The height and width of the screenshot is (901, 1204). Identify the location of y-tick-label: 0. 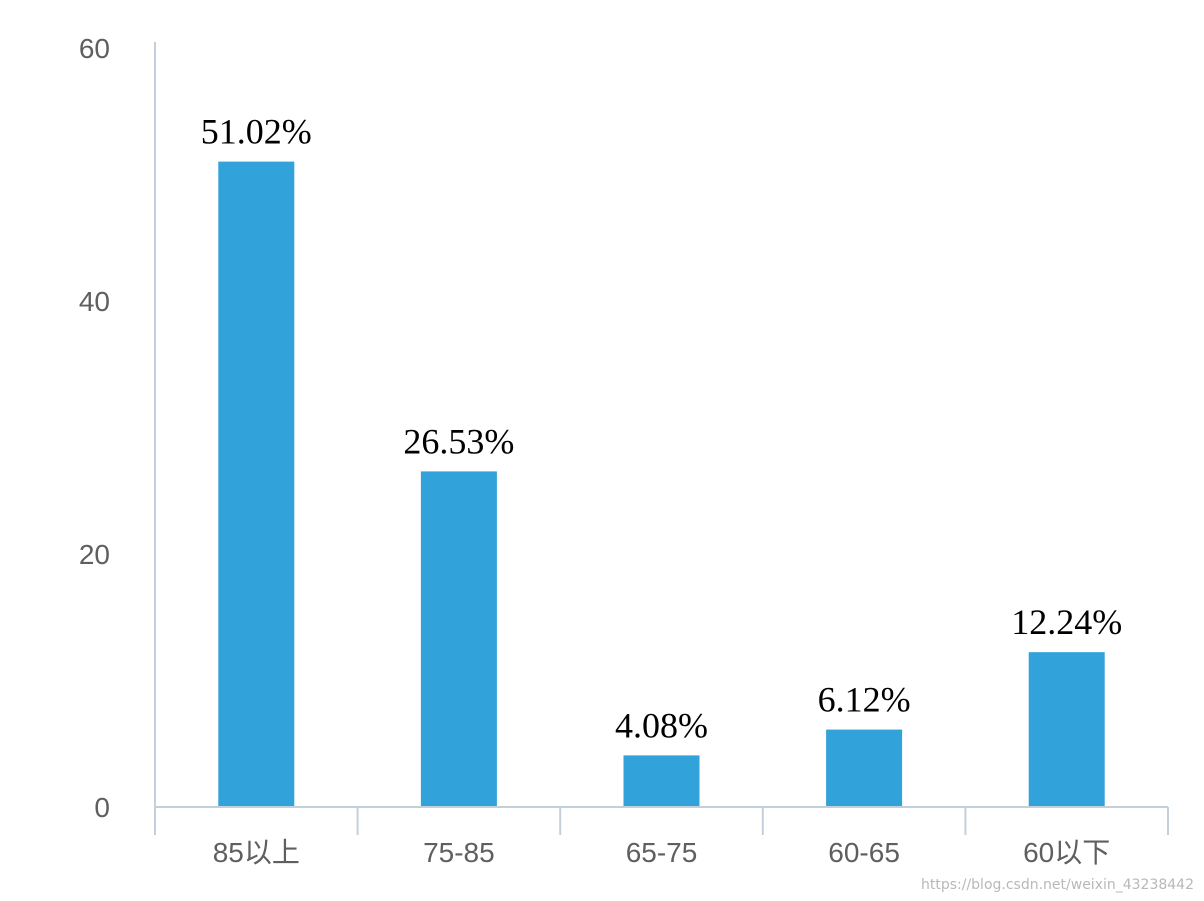
(102, 807).